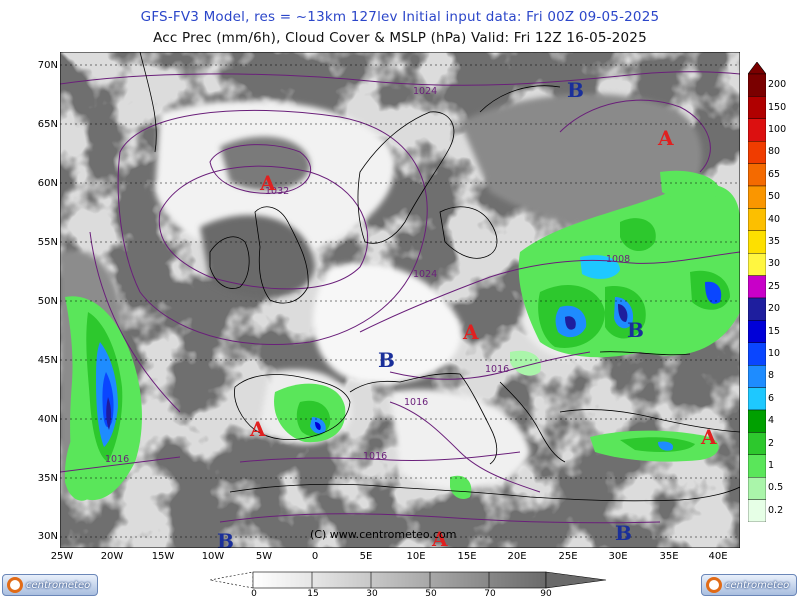 The width and height of the screenshot is (800, 600). What do you see at coordinates (315, 556) in the screenshot?
I see `lon-label: 0` at bounding box center [315, 556].